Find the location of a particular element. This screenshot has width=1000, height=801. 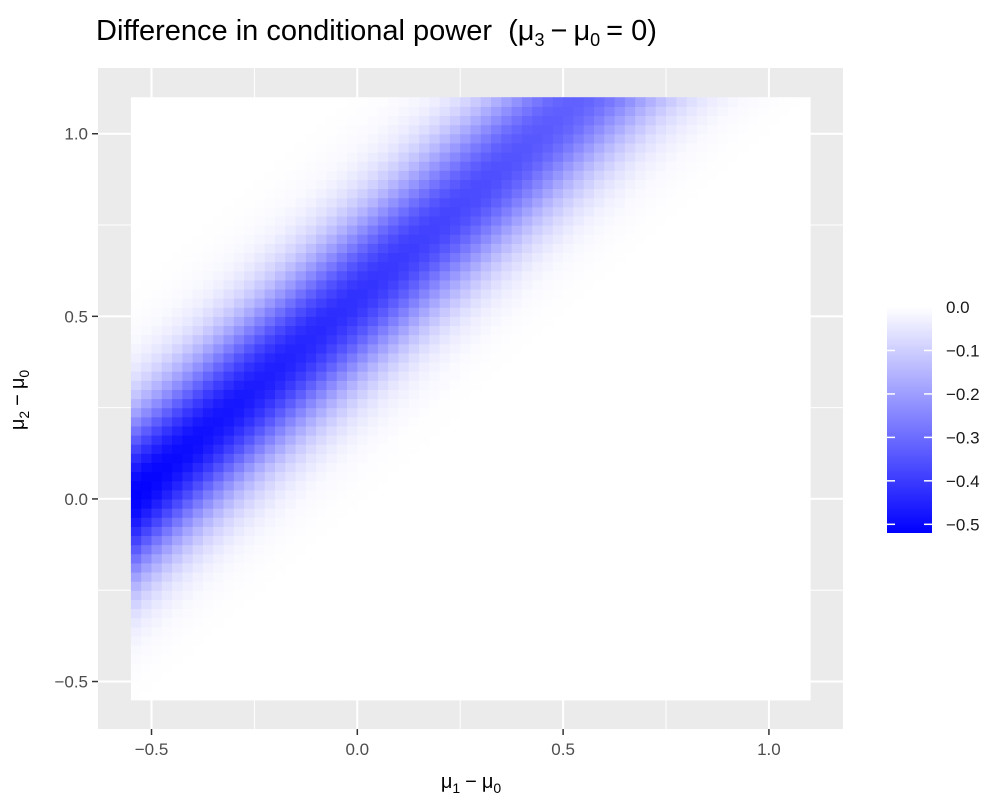

y-tick-label: 0.0 is located at coordinates (76, 499).